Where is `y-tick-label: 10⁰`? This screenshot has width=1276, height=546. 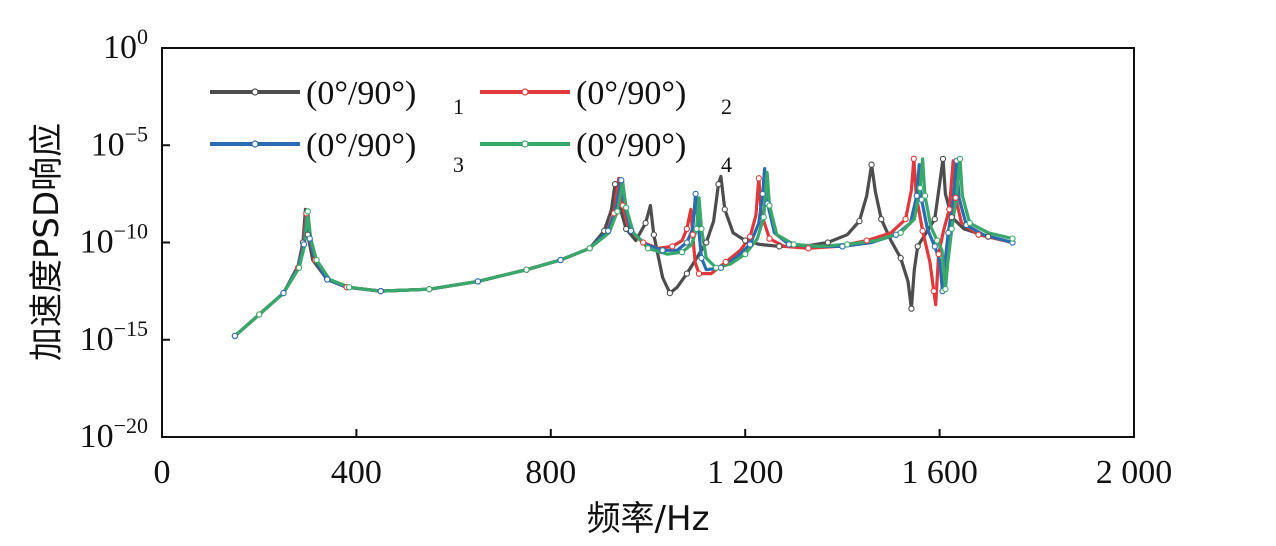
y-tick-label: 10⁰ is located at coordinates (125, 45).